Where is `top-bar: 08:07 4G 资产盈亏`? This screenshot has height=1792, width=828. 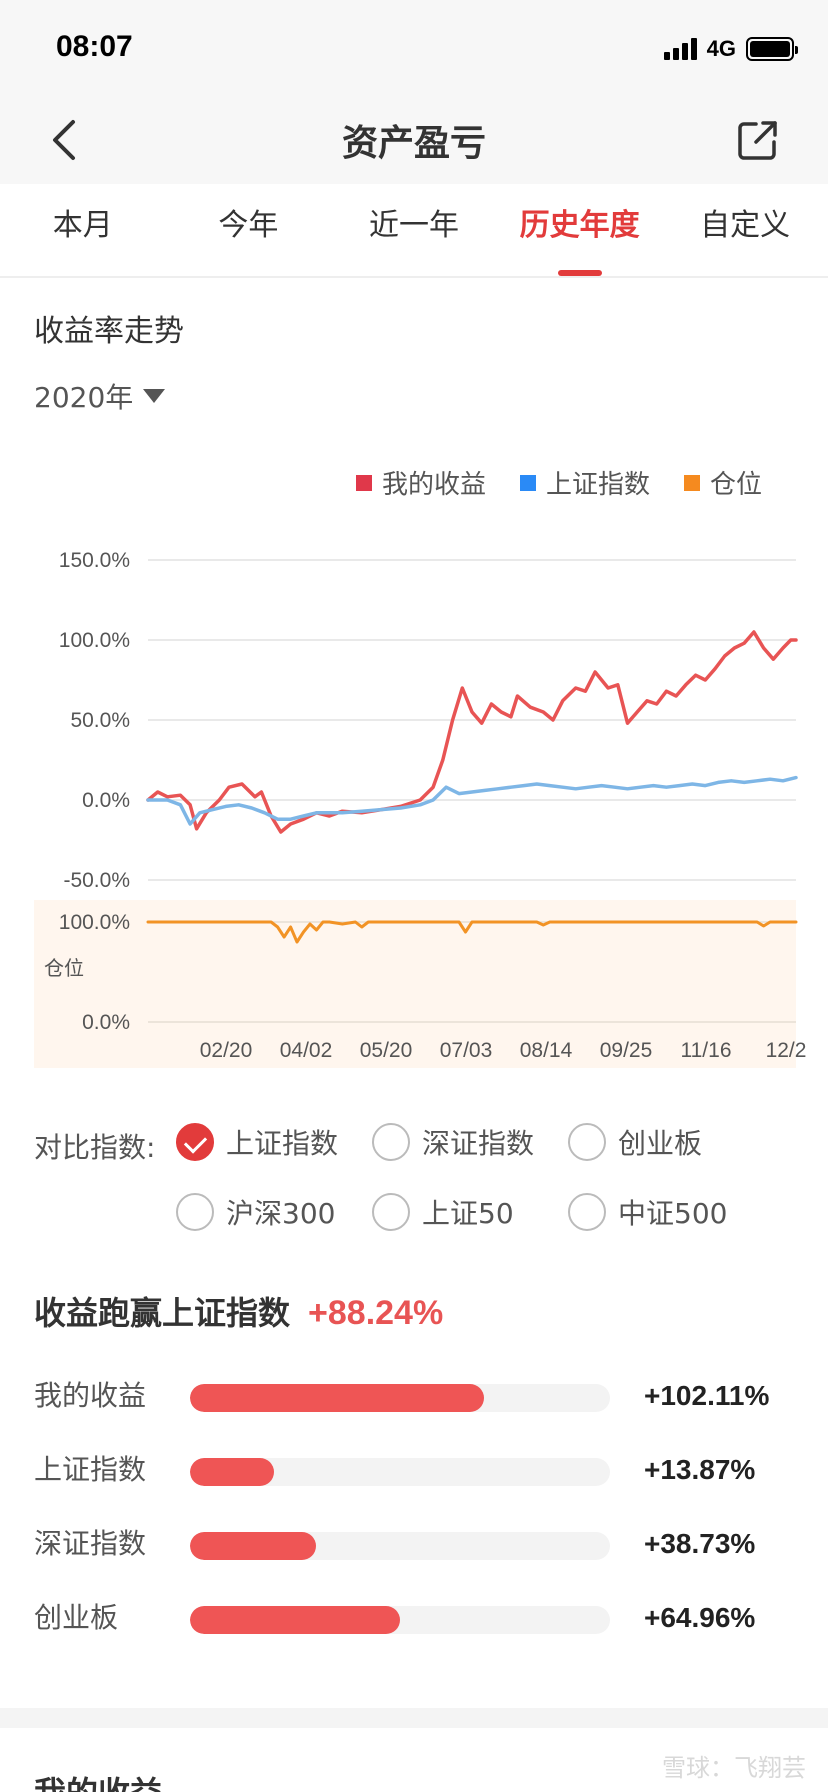
top-bar: 08:07 4G 资产盈亏 is located at coordinates (414, 92).